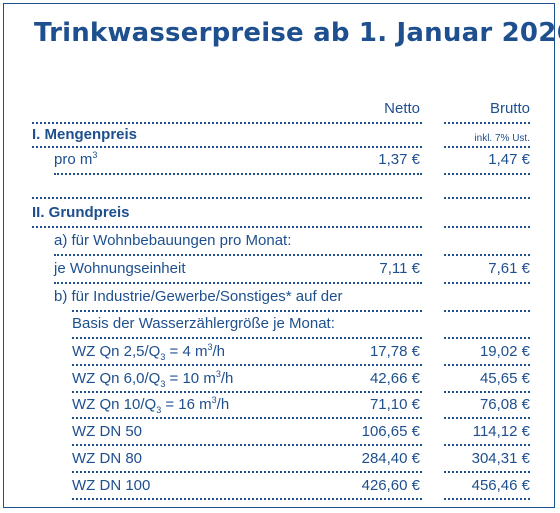 The width and height of the screenshot is (560, 513). I want to click on meter-label-text: WZ Qn 6,0/Q, so click(116, 378).